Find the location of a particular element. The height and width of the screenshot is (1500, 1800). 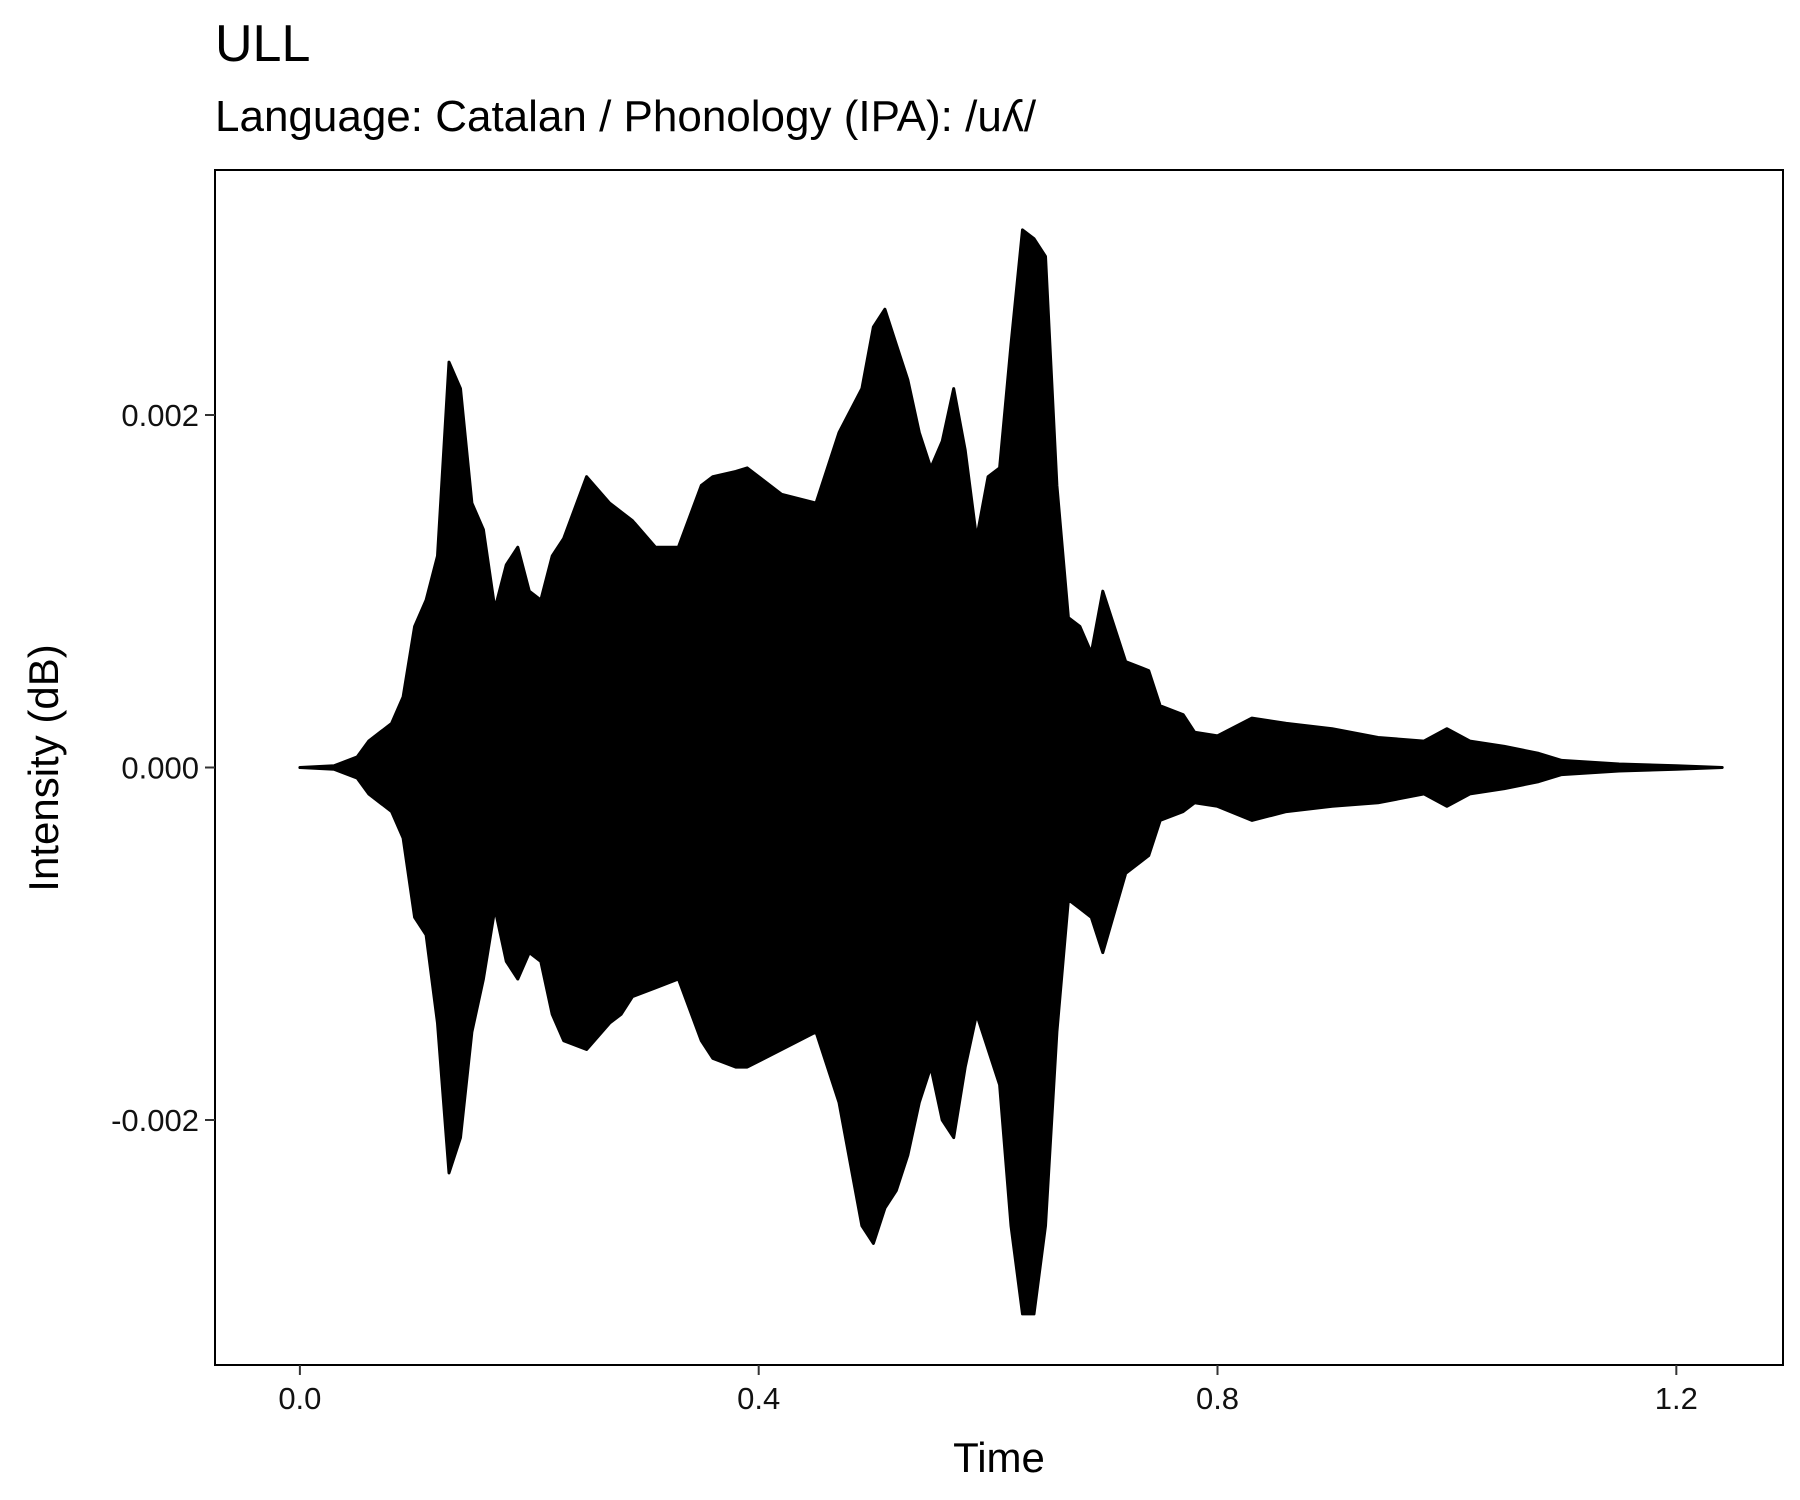

y-axis: -0.002 0.000 0.002 is located at coordinates (163, 768).